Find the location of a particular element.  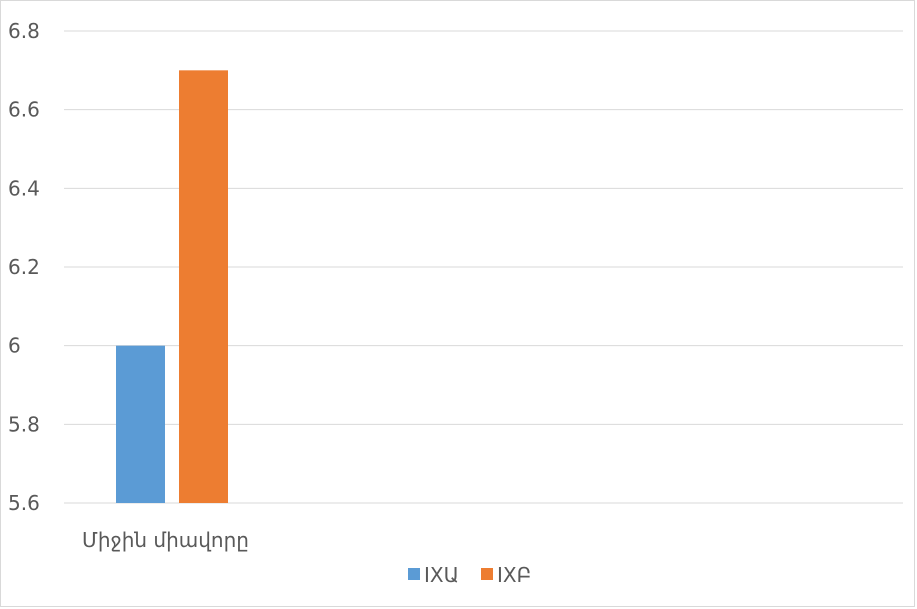

x-category-label: Միջին միավորը is located at coordinates (165, 540).